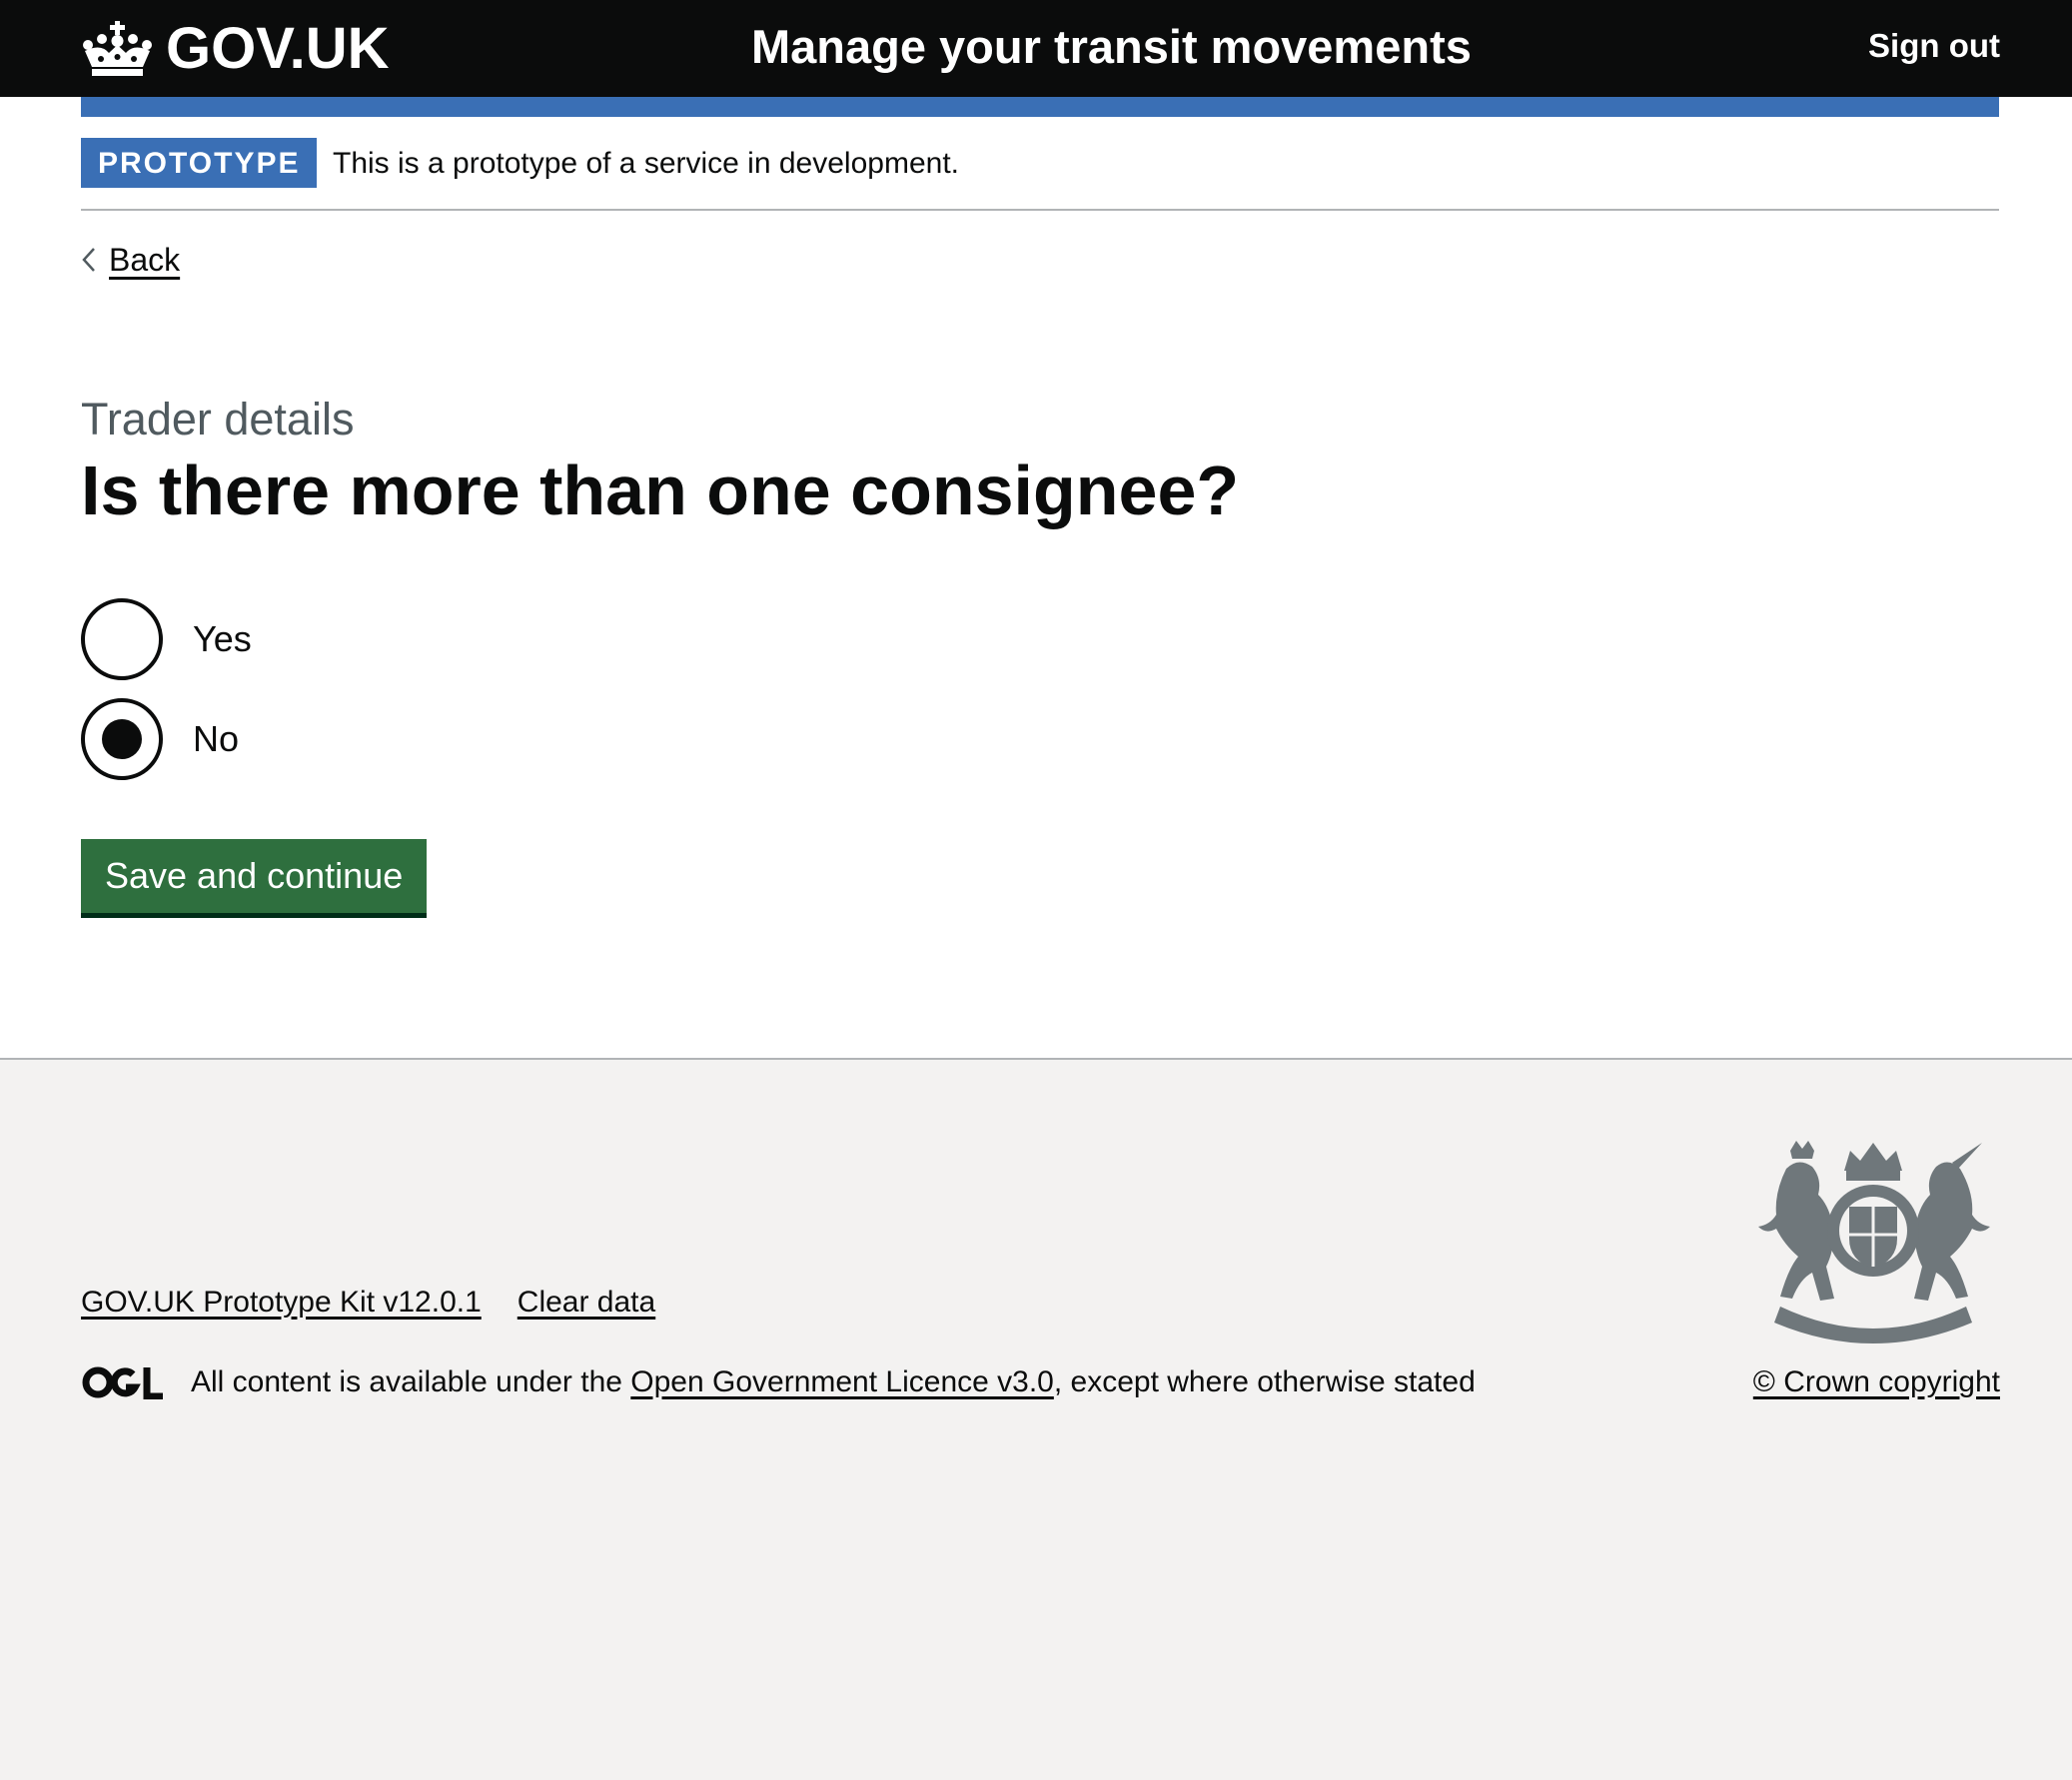 The height and width of the screenshot is (1780, 2072). I want to click on govuk-logo-link: GOV.UK, so click(235, 49).